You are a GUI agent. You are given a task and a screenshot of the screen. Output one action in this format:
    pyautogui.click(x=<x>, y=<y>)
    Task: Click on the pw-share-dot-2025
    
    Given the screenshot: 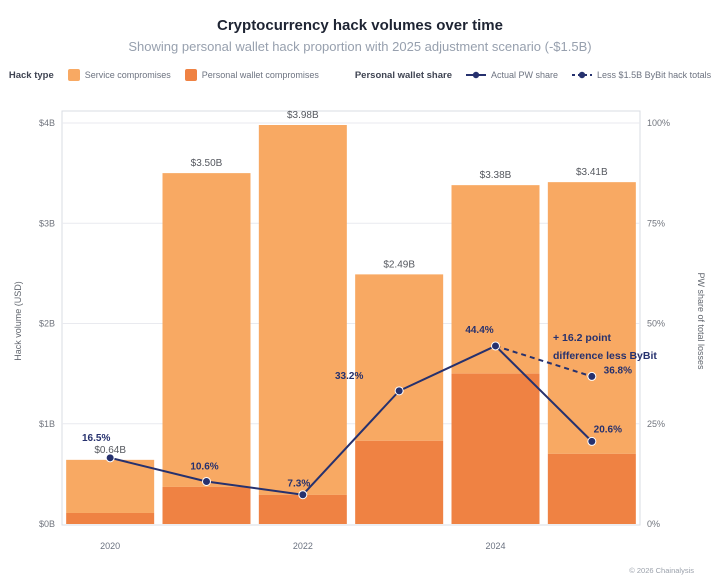 What is the action you would take?
    pyautogui.click(x=592, y=441)
    